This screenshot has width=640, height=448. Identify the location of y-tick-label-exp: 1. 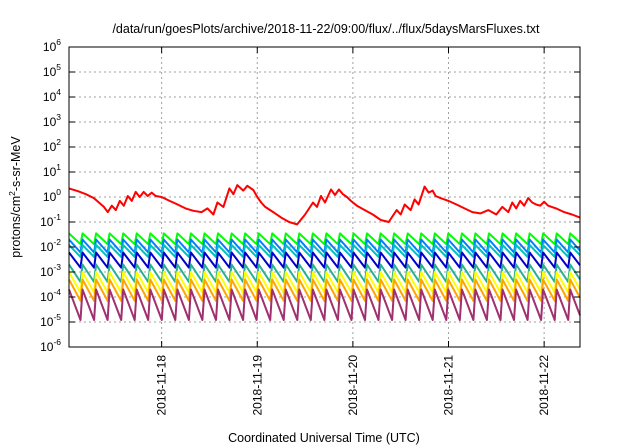
(58, 167).